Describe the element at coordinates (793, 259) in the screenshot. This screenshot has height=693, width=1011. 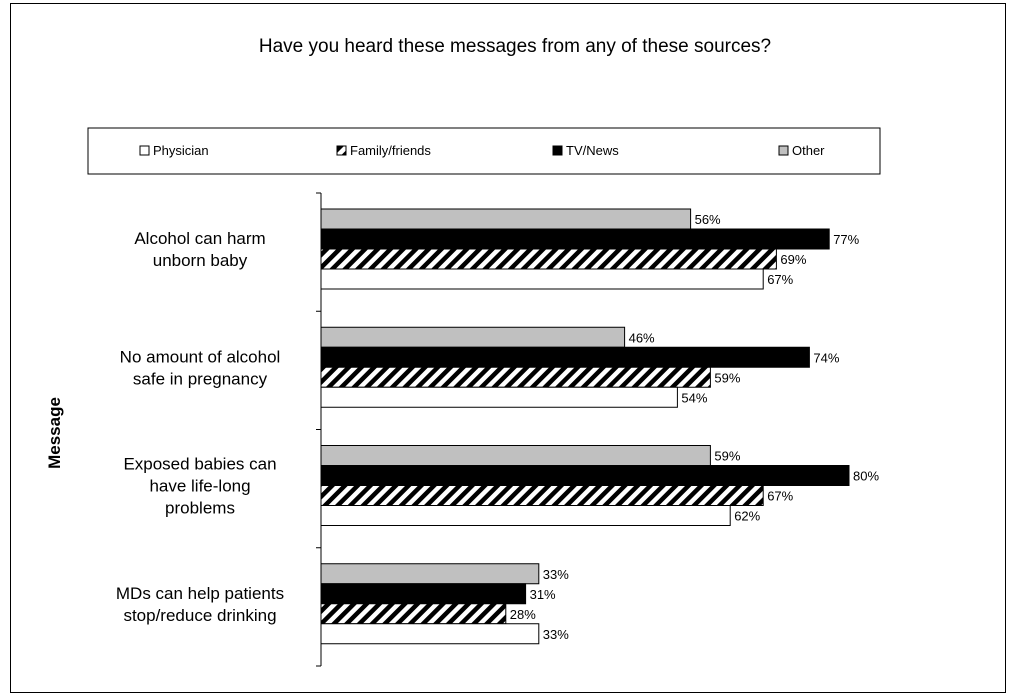
I see `data-label: 69%` at that location.